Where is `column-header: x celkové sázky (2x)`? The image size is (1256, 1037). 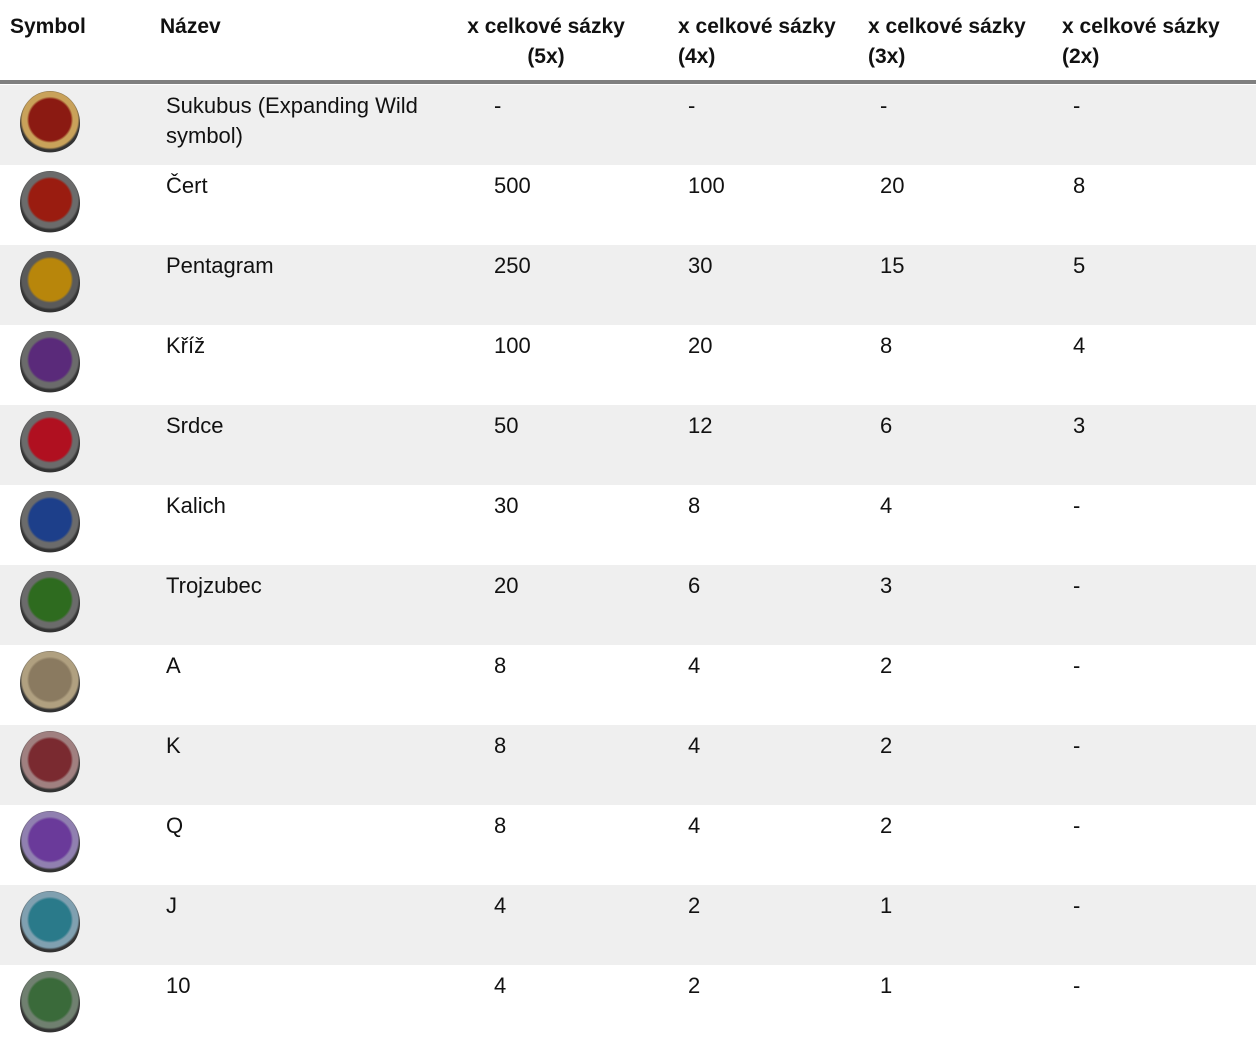 column-header: x celkové sázky (2x) is located at coordinates (1141, 41).